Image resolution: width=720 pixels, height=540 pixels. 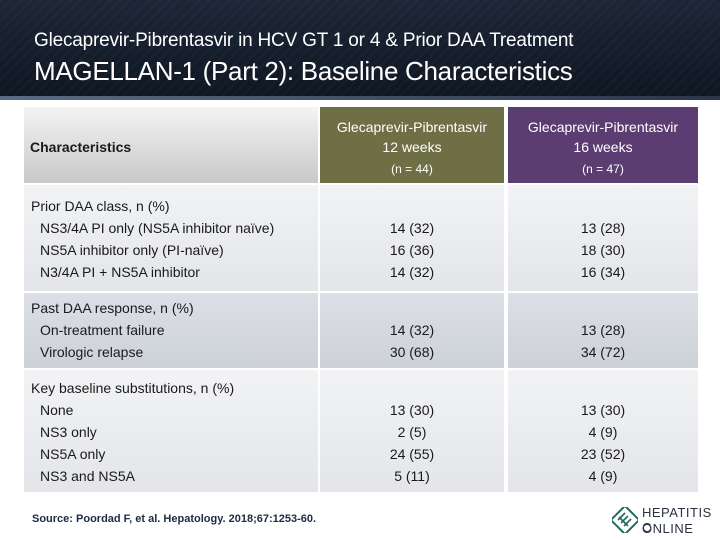 I want to click on section-heading: Prior DAA class, n (%), so click(x=100, y=206).